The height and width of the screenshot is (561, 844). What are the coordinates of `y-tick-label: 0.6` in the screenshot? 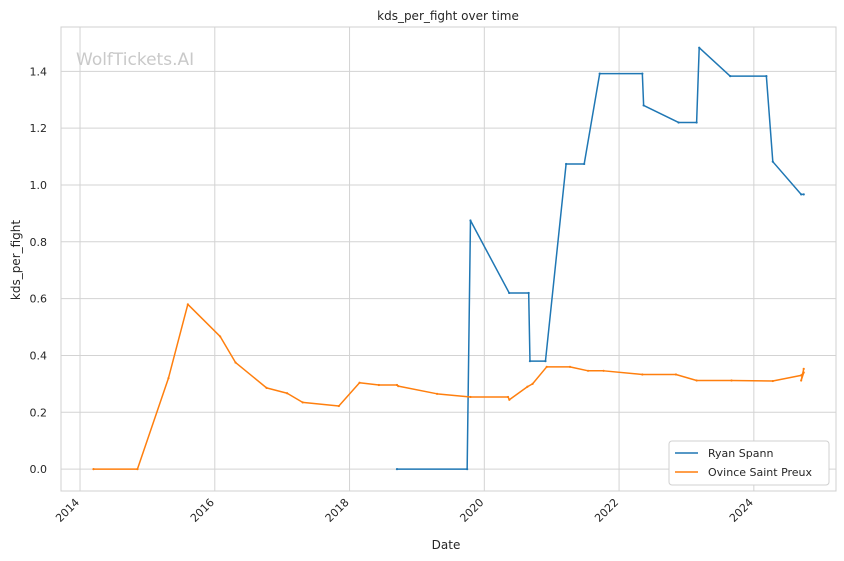 It's located at (39, 299).